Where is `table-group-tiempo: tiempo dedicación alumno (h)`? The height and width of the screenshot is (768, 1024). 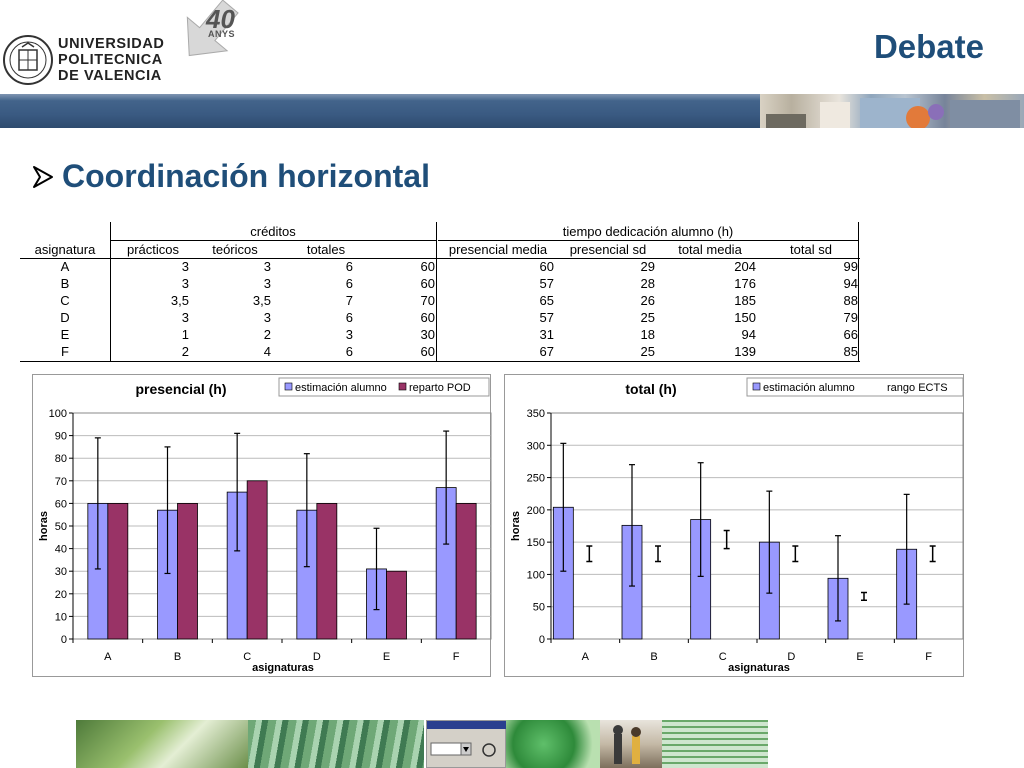 table-group-tiempo: tiempo dedicación alumno (h) is located at coordinates (648, 231).